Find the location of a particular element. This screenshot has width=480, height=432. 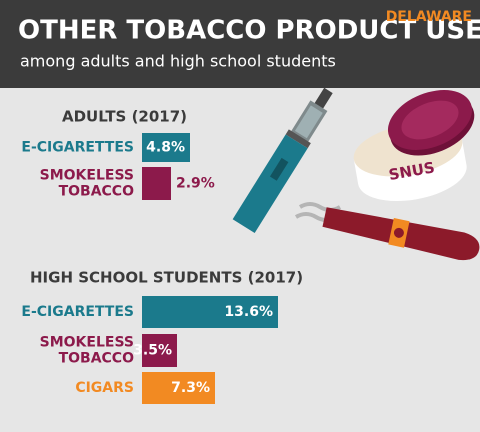

section-title: ADULTS (2017) is located at coordinates (124, 117).